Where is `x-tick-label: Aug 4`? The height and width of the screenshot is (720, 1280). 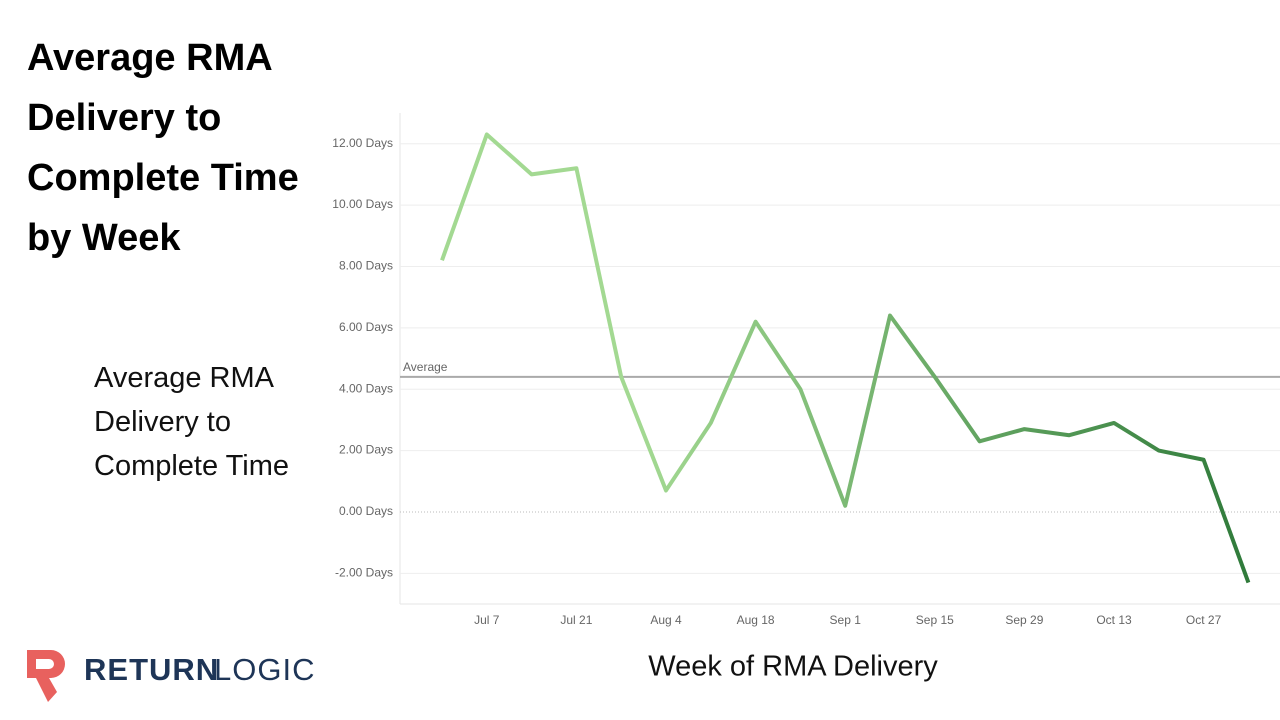
x-tick-label: Aug 4 is located at coordinates (666, 620).